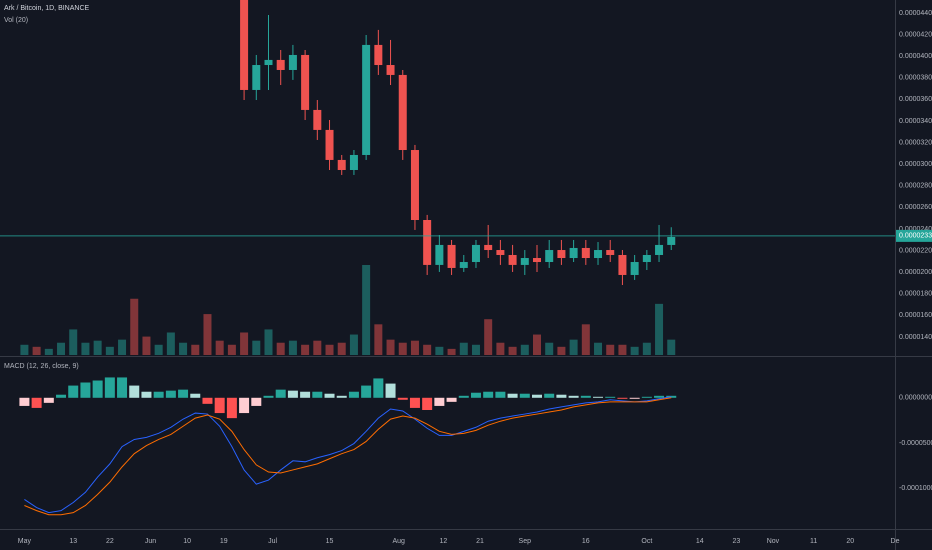 Image resolution: width=932 pixels, height=550 pixels. Describe the element at coordinates (480, 541) in the screenshot. I see `x-tick-label: 21` at that location.